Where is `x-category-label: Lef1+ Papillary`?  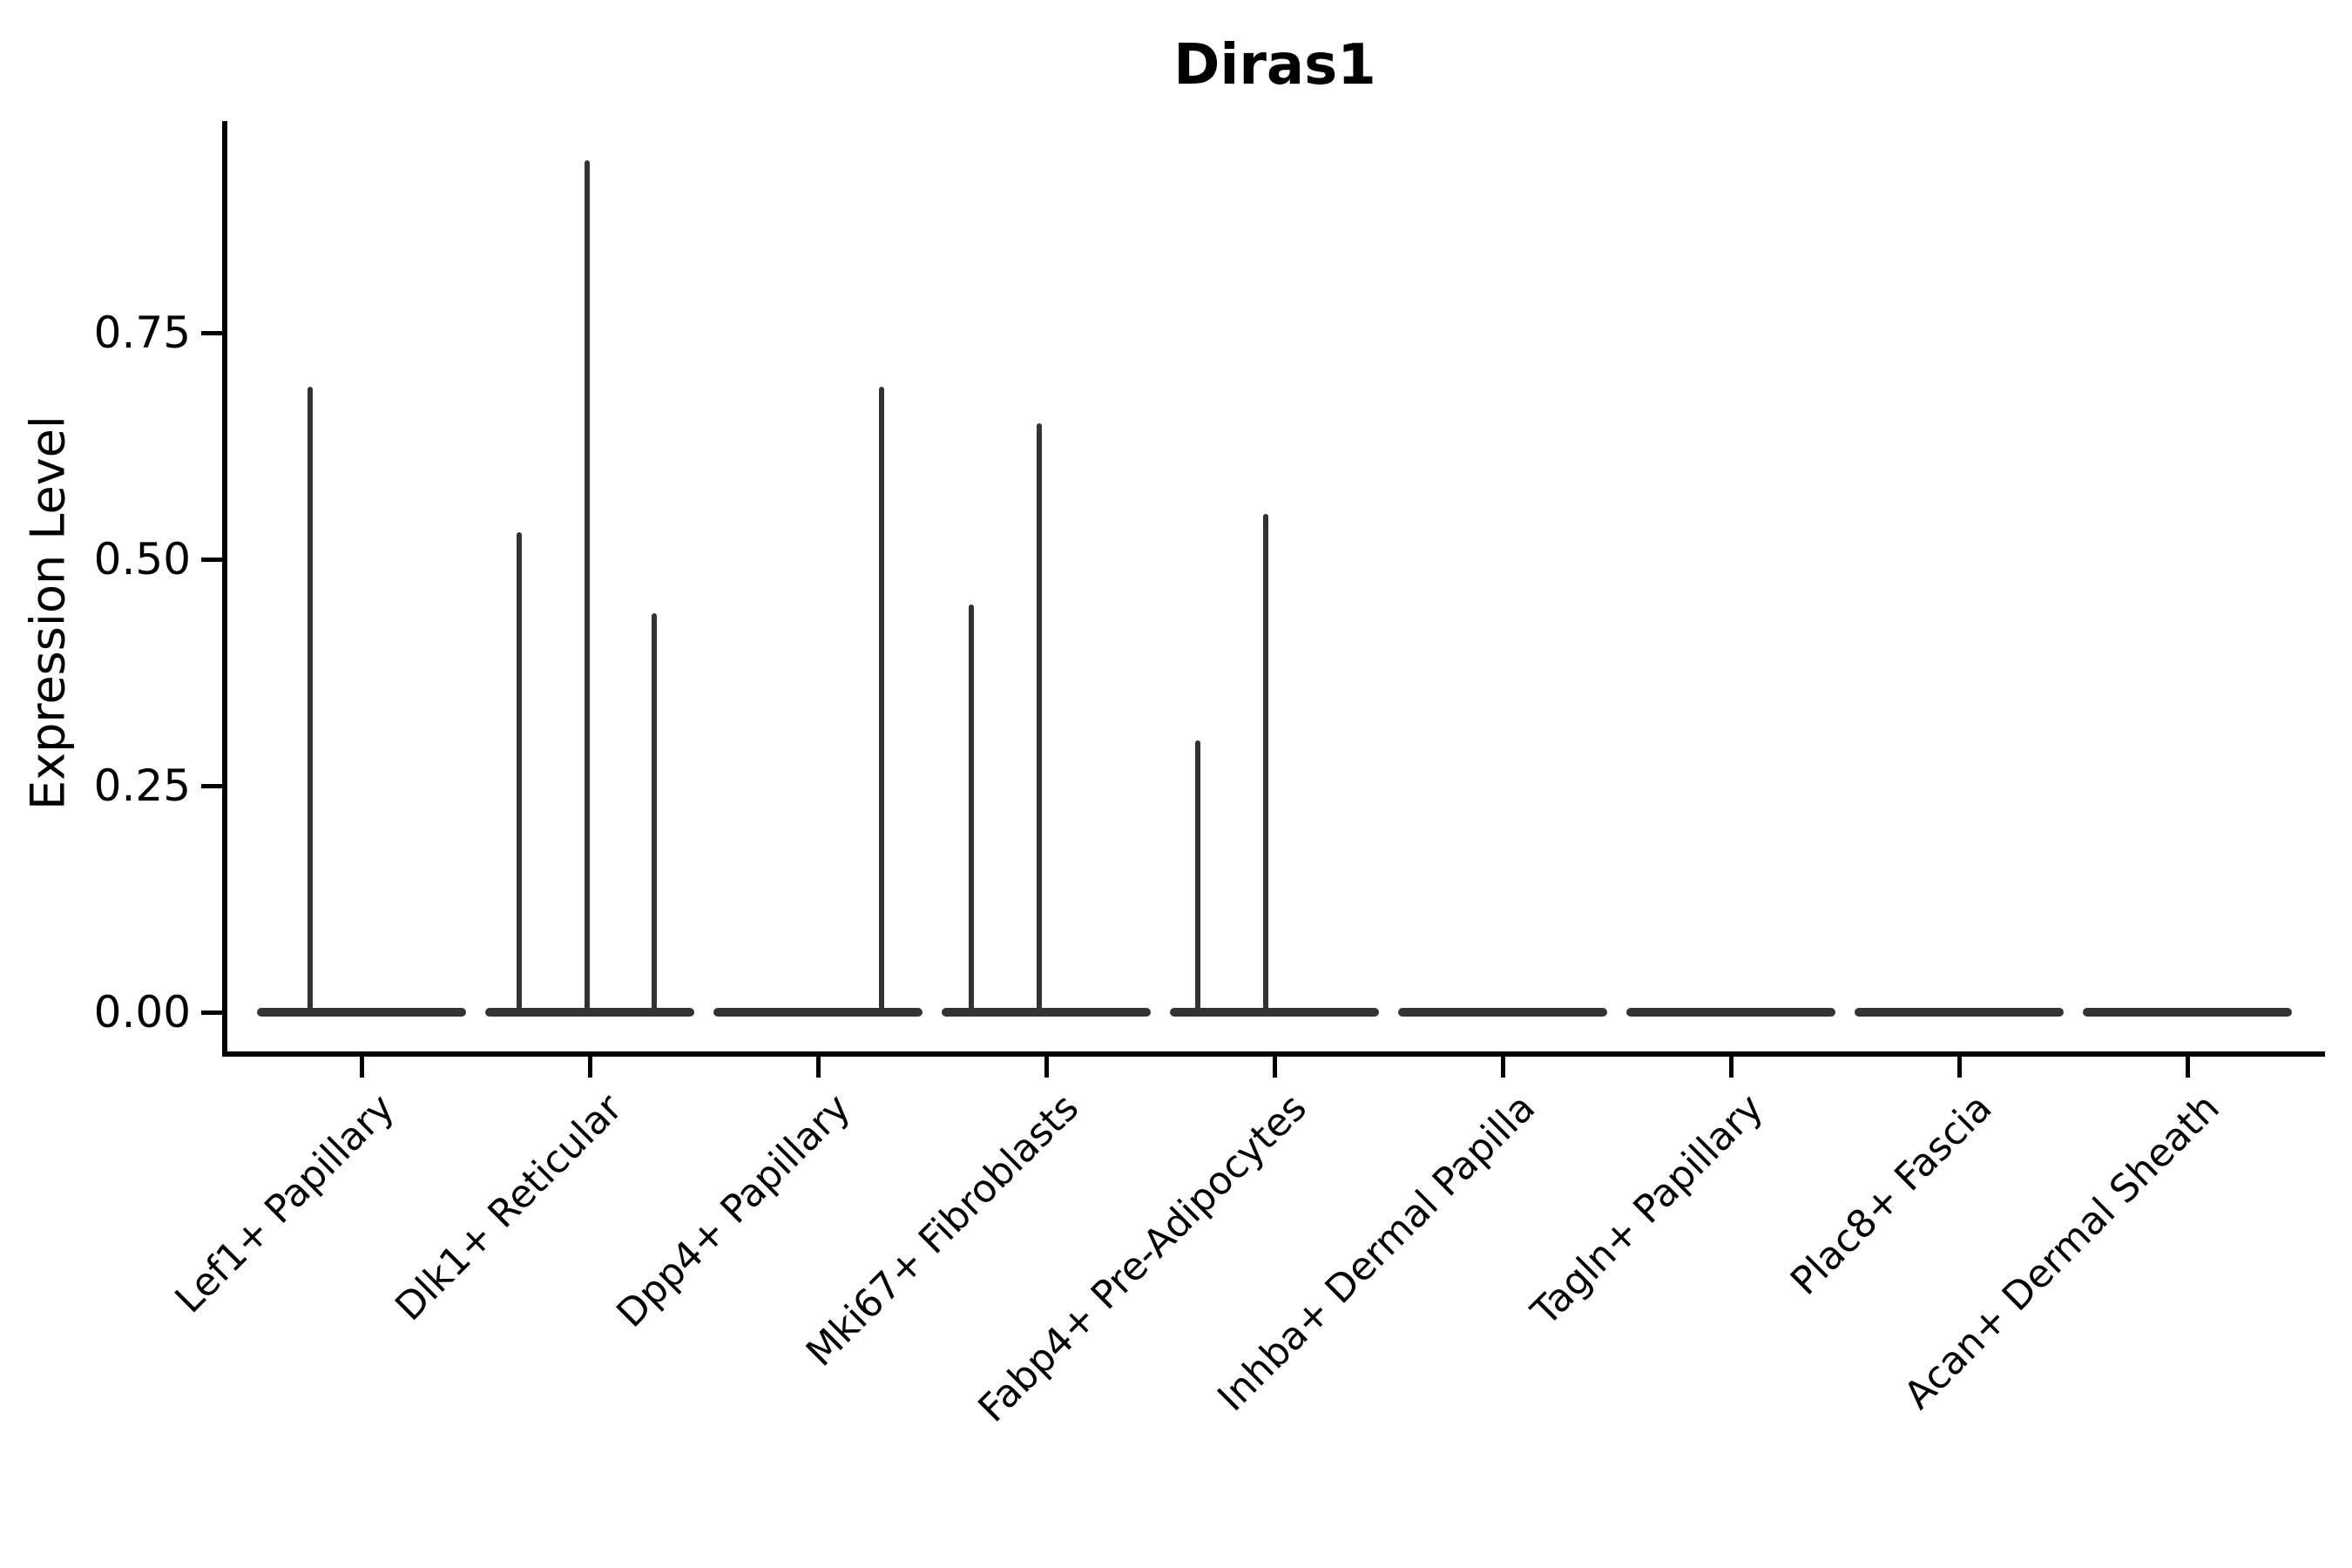
x-category-label: Lef1+ Papillary is located at coordinates (284, 1203).